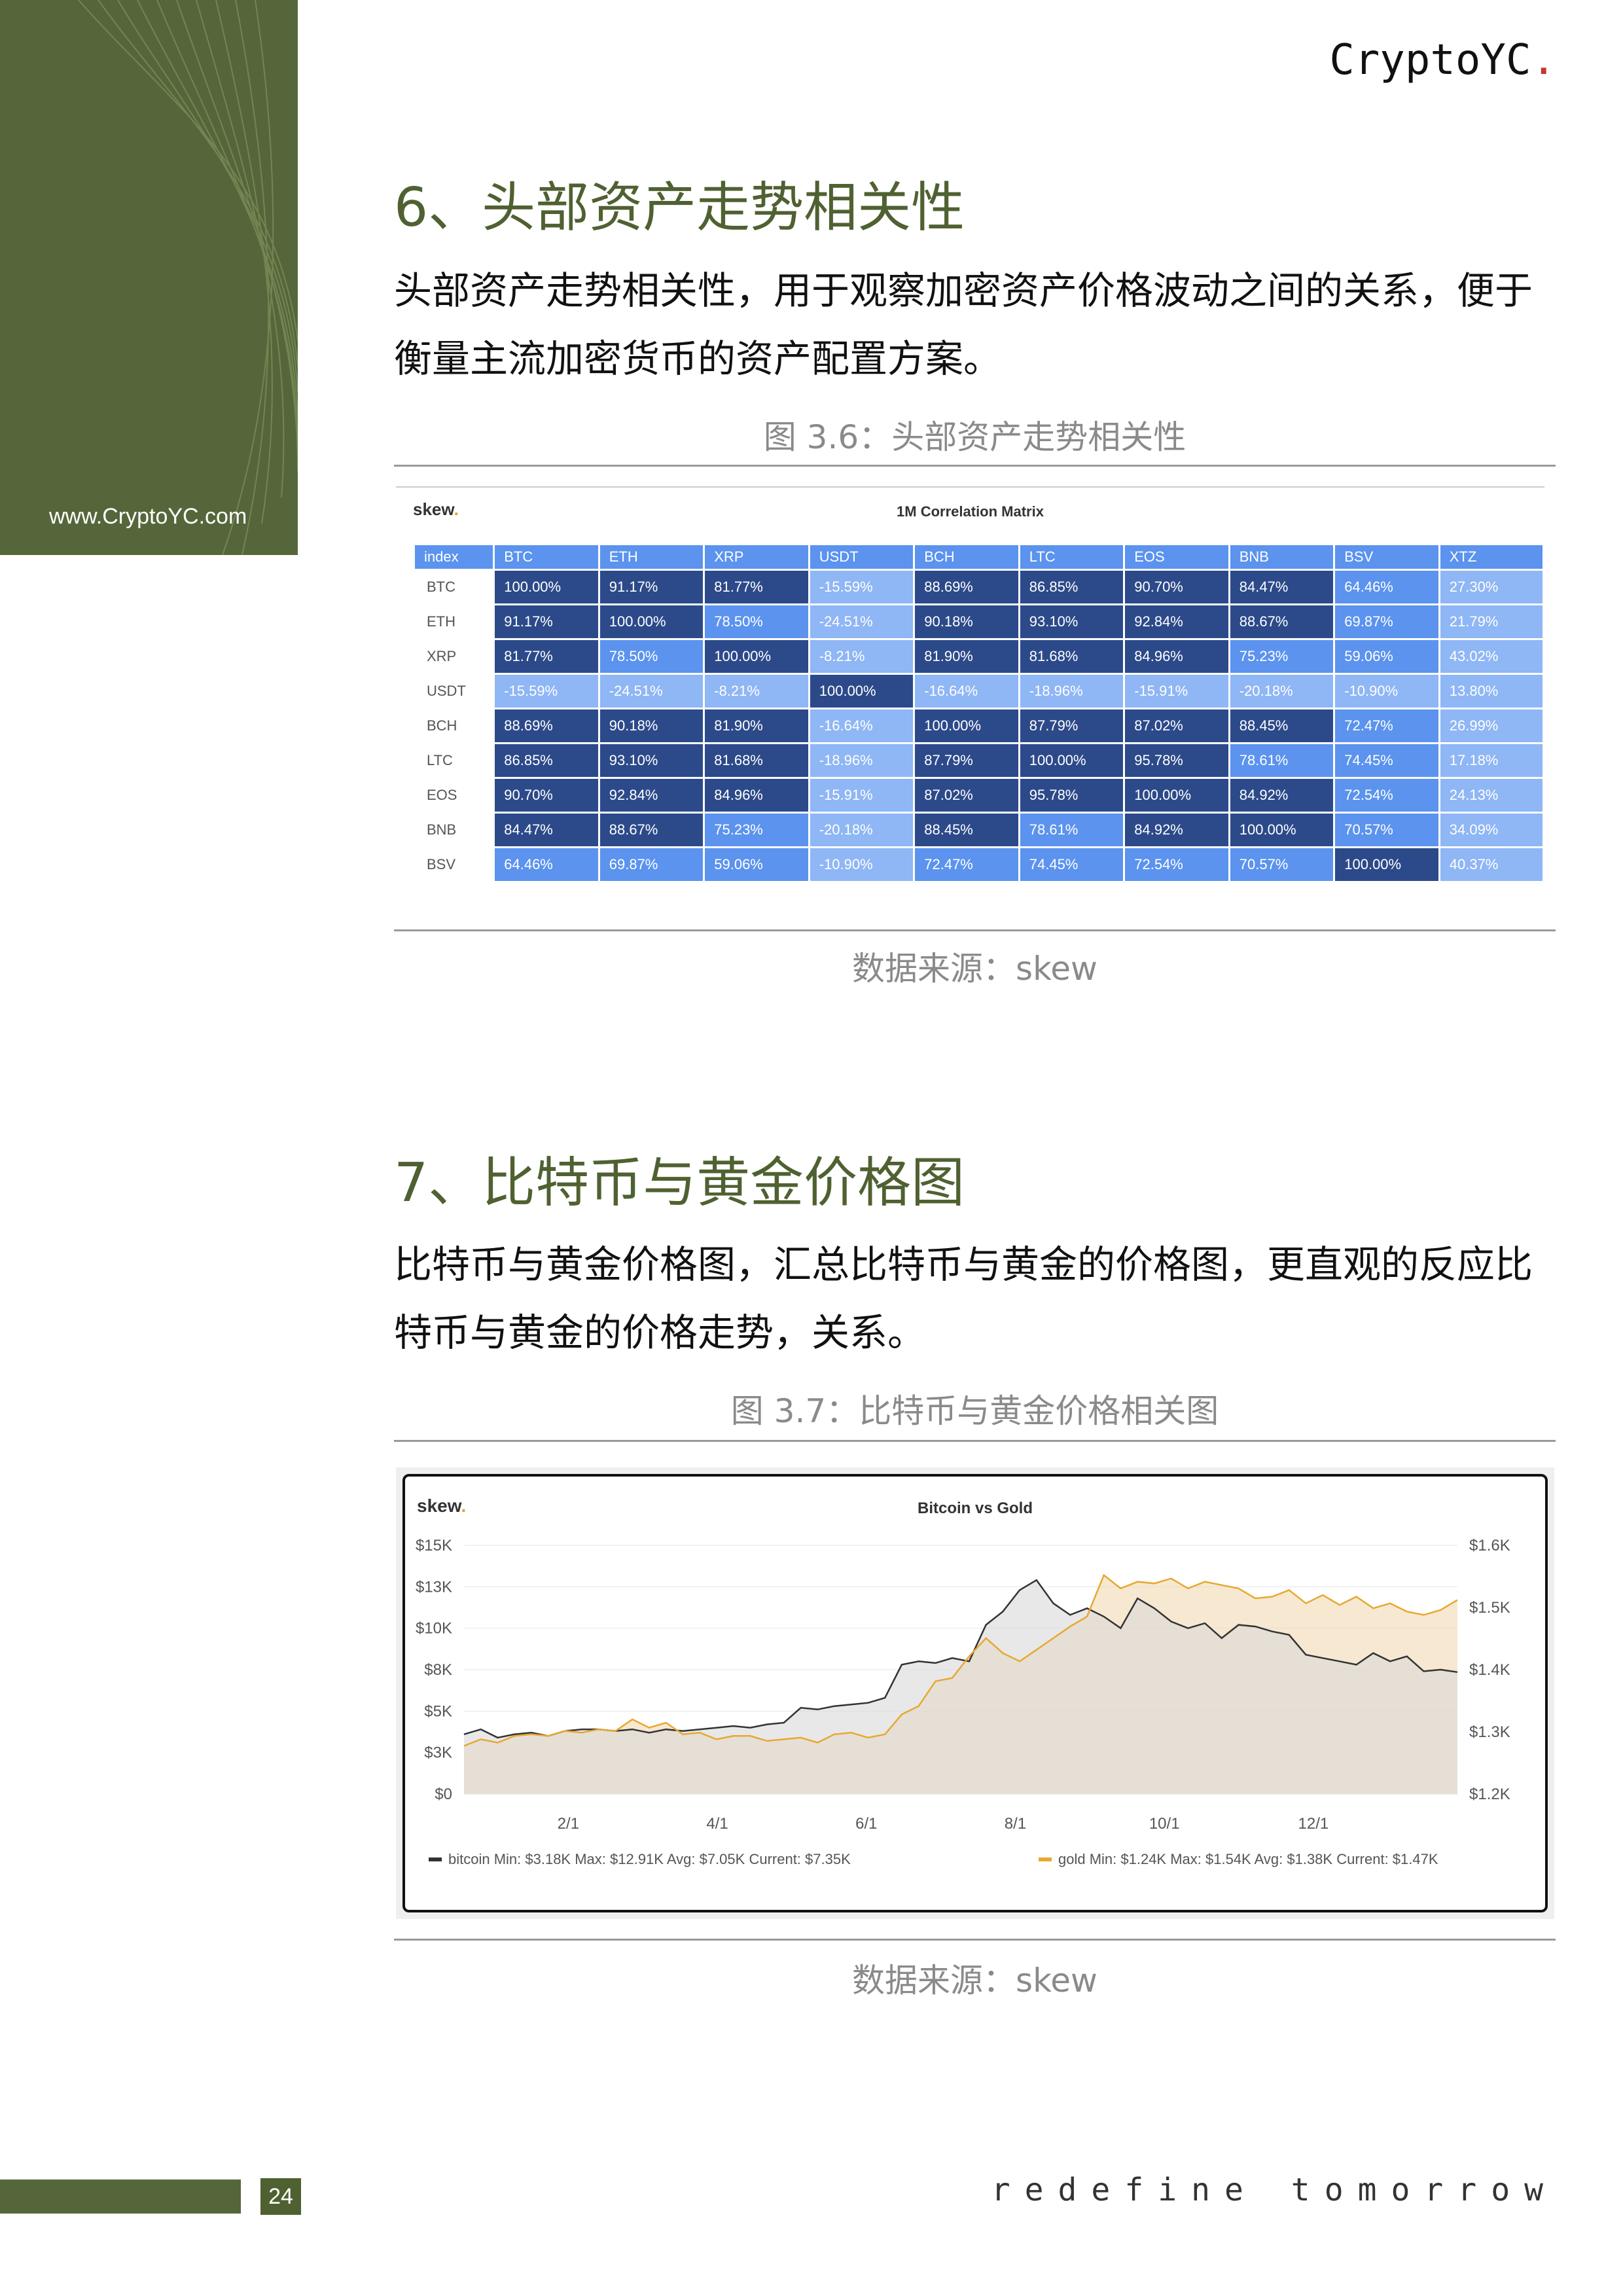 This screenshot has width=1623, height=2296. Describe the element at coordinates (454, 864) in the screenshot. I see `matrix-row-label: BSV` at that location.